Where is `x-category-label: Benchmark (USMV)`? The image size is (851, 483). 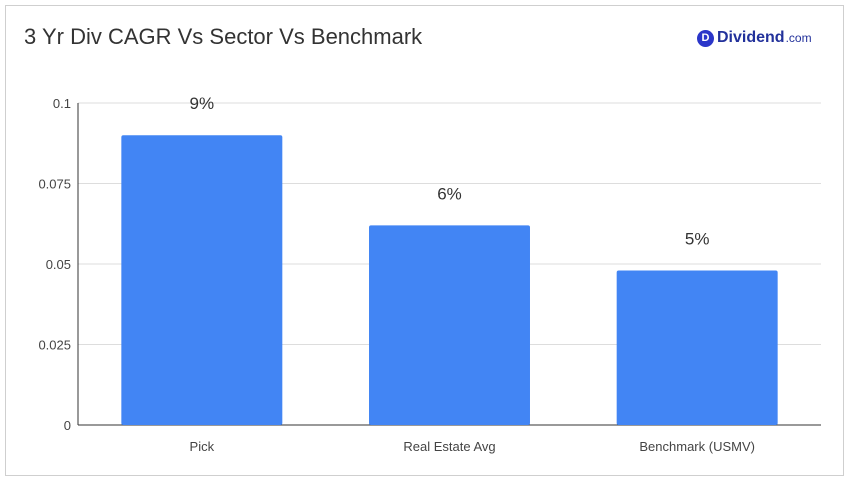
x-category-label: Benchmark (USMV) is located at coordinates (697, 446).